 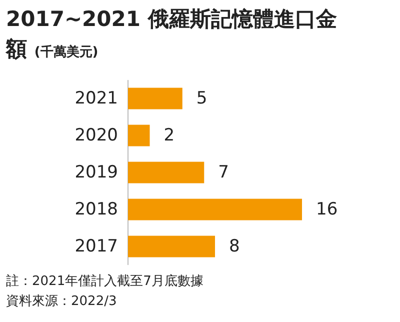 What do you see at coordinates (96, 98) in the screenshot?
I see `y-tick-label: 2021` at bounding box center [96, 98].